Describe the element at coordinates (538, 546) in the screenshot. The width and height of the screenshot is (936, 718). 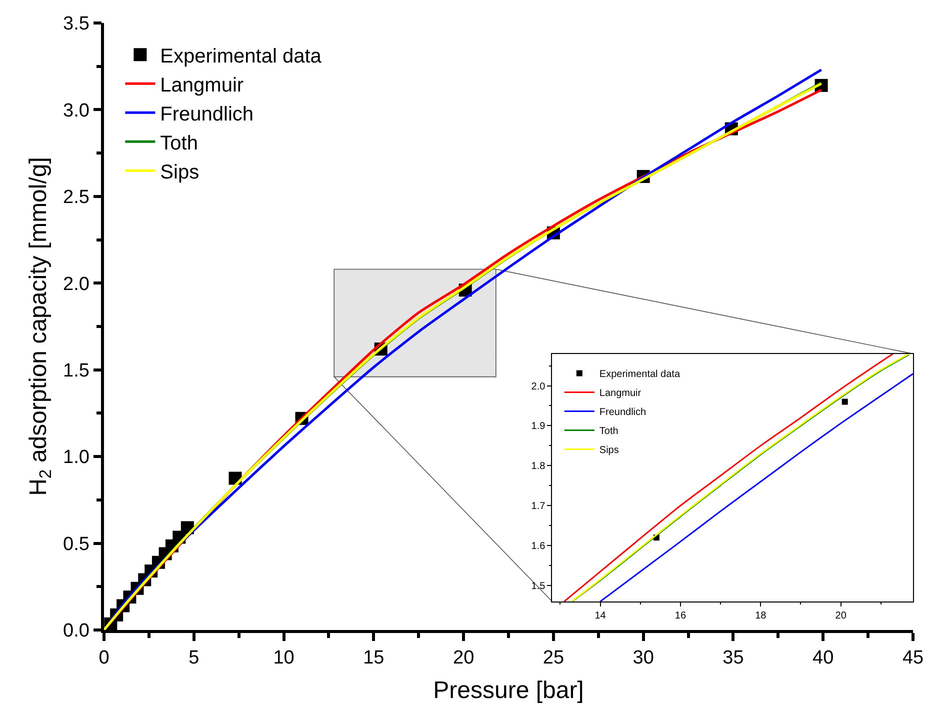
I see `y-tick-label: 1.6` at that location.